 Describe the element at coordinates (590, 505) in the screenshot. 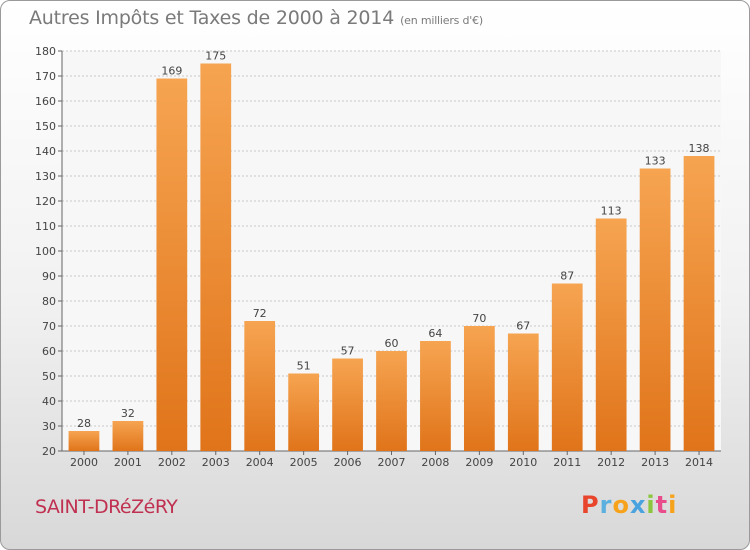

I see `logo-letter: P` at that location.